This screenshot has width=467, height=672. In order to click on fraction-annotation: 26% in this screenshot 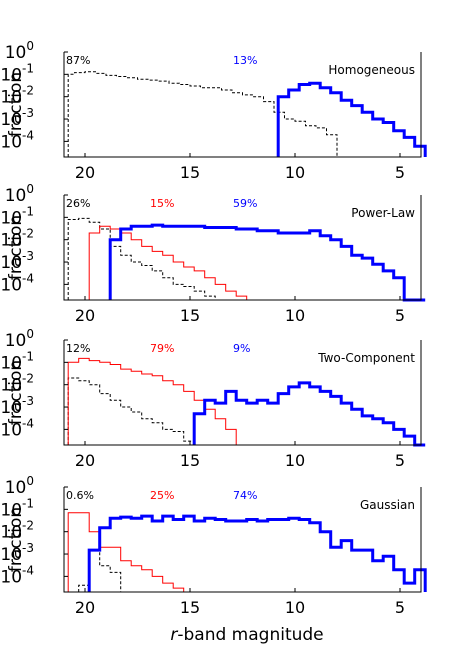, I will do `click(78, 203)`.